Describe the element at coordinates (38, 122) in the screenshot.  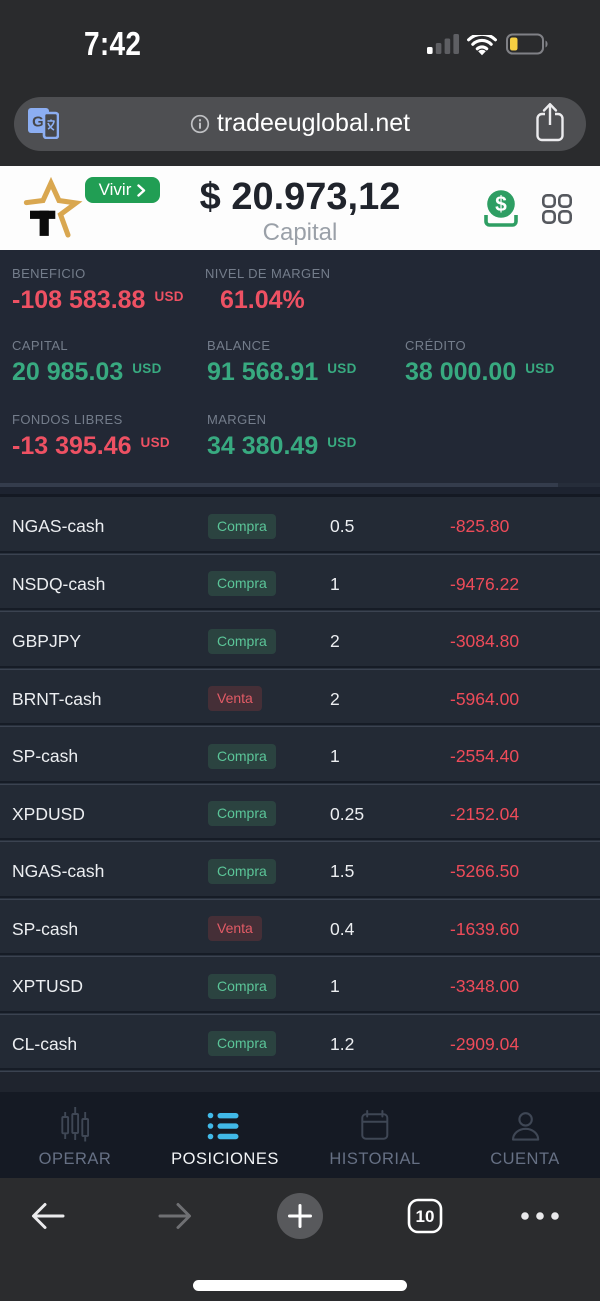
I see `svg-text: G` at that location.